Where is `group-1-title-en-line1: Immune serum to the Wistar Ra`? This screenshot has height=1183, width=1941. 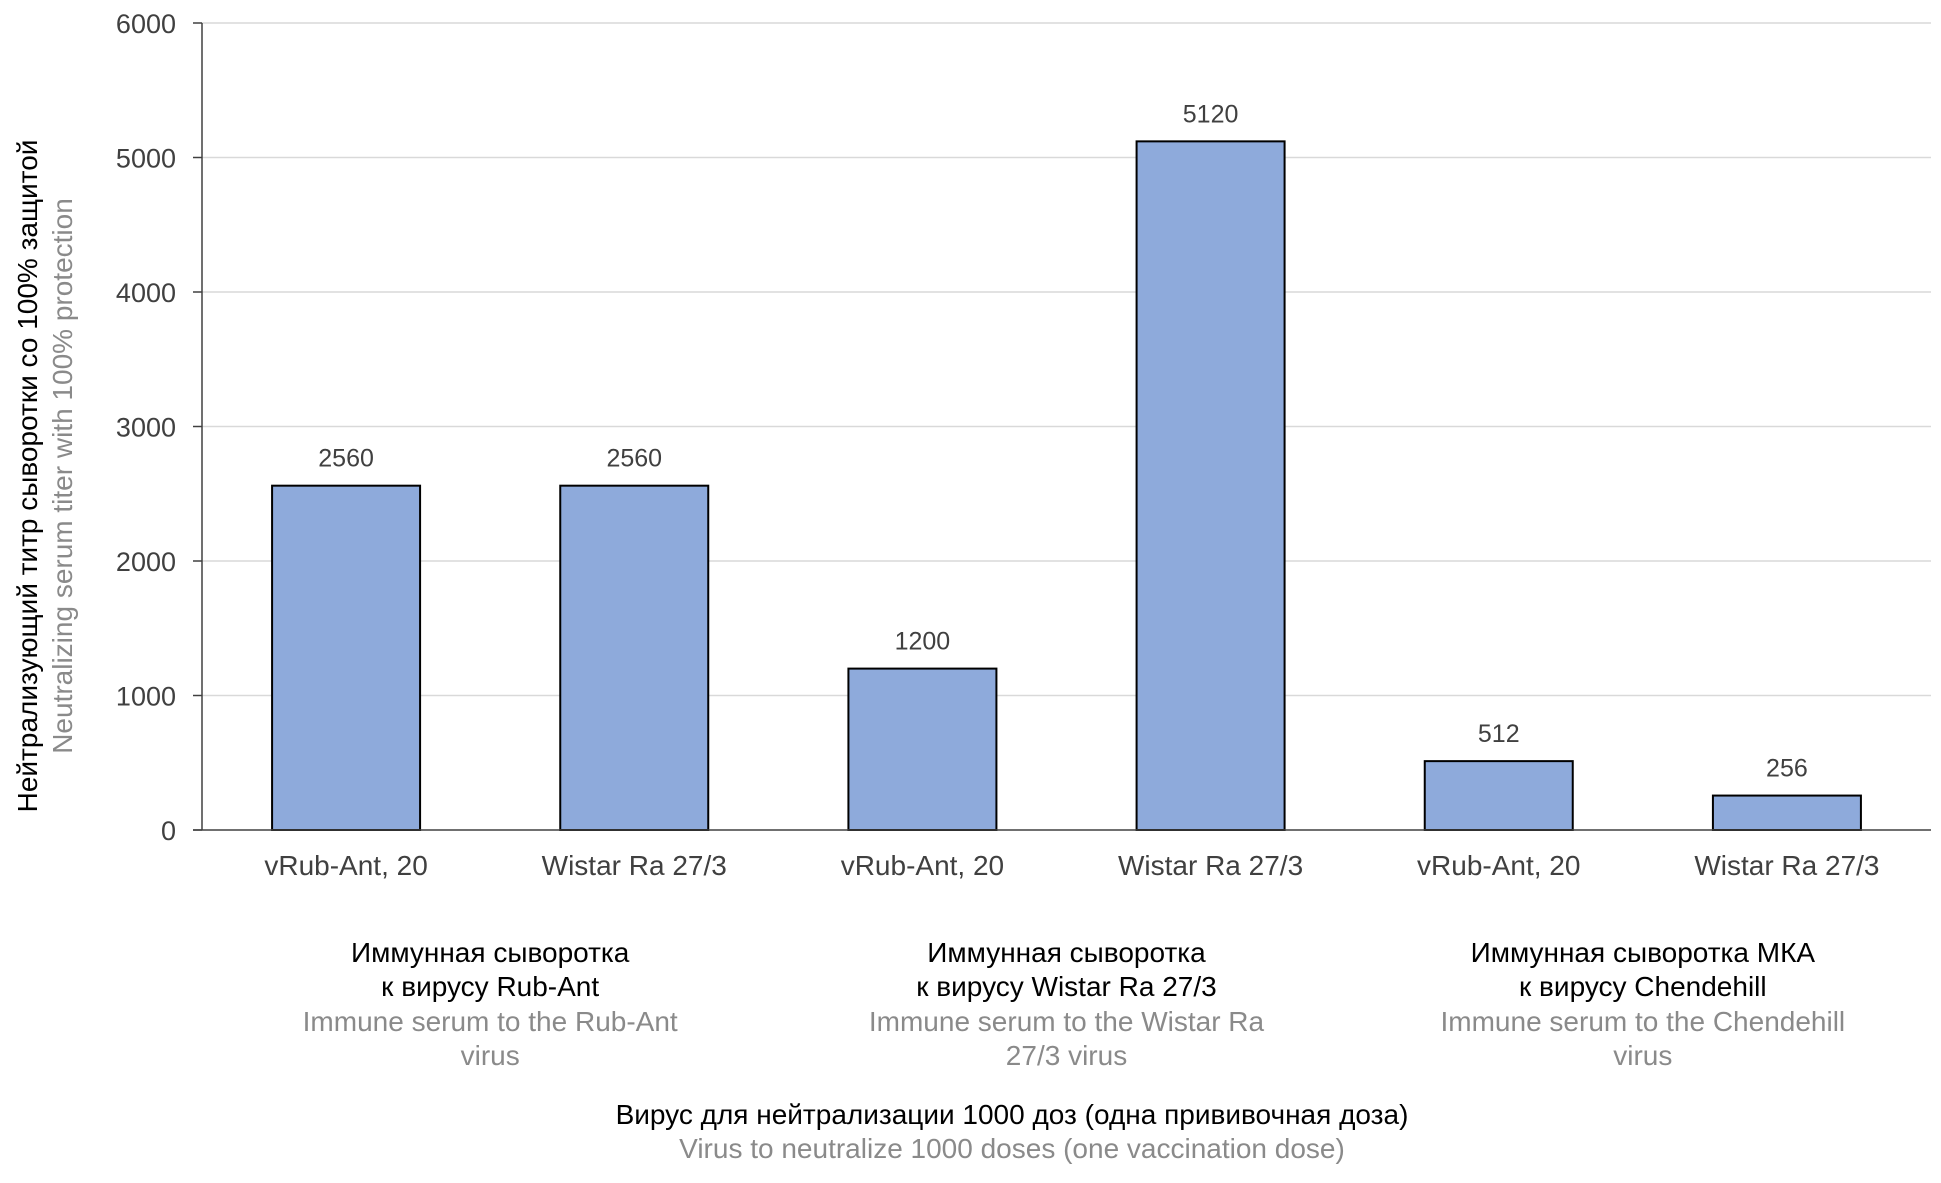 group-1-title-en-line1: Immune serum to the Wistar Ra is located at coordinates (1067, 1021).